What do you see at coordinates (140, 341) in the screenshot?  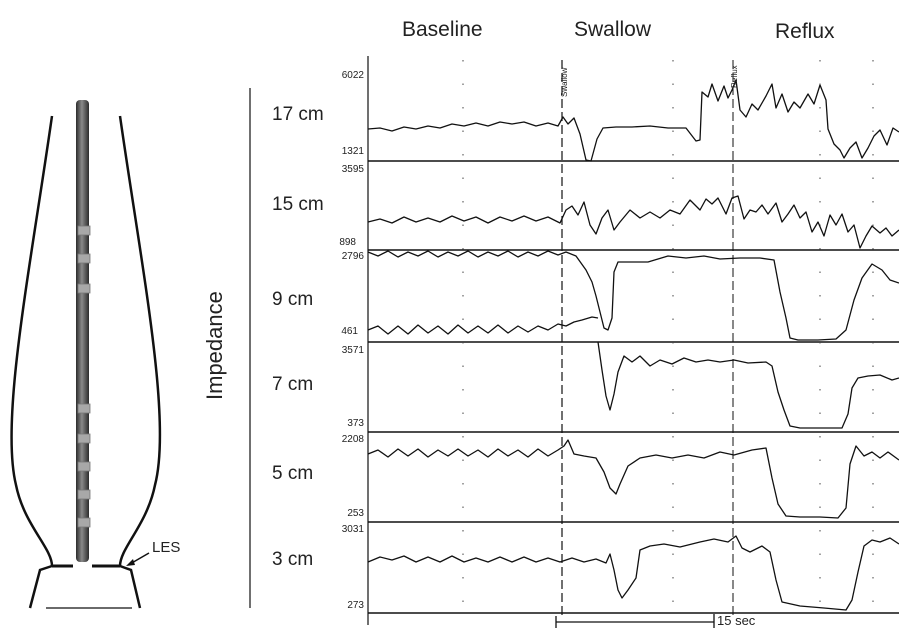 I see `esophagus-right-wall` at bounding box center [140, 341].